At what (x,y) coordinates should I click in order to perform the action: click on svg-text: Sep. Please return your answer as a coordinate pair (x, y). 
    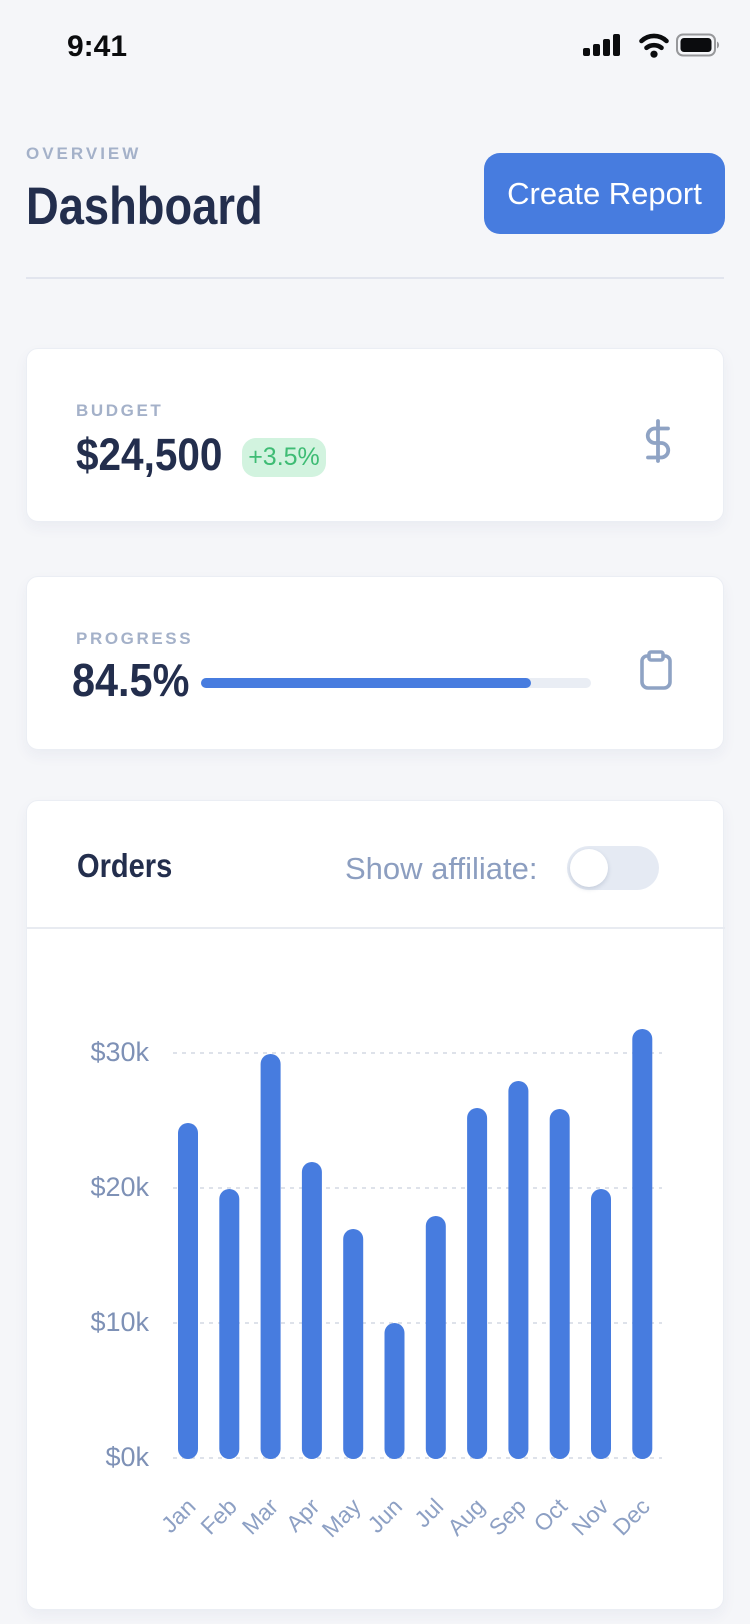
    Looking at the image, I should click on (507, 1516).